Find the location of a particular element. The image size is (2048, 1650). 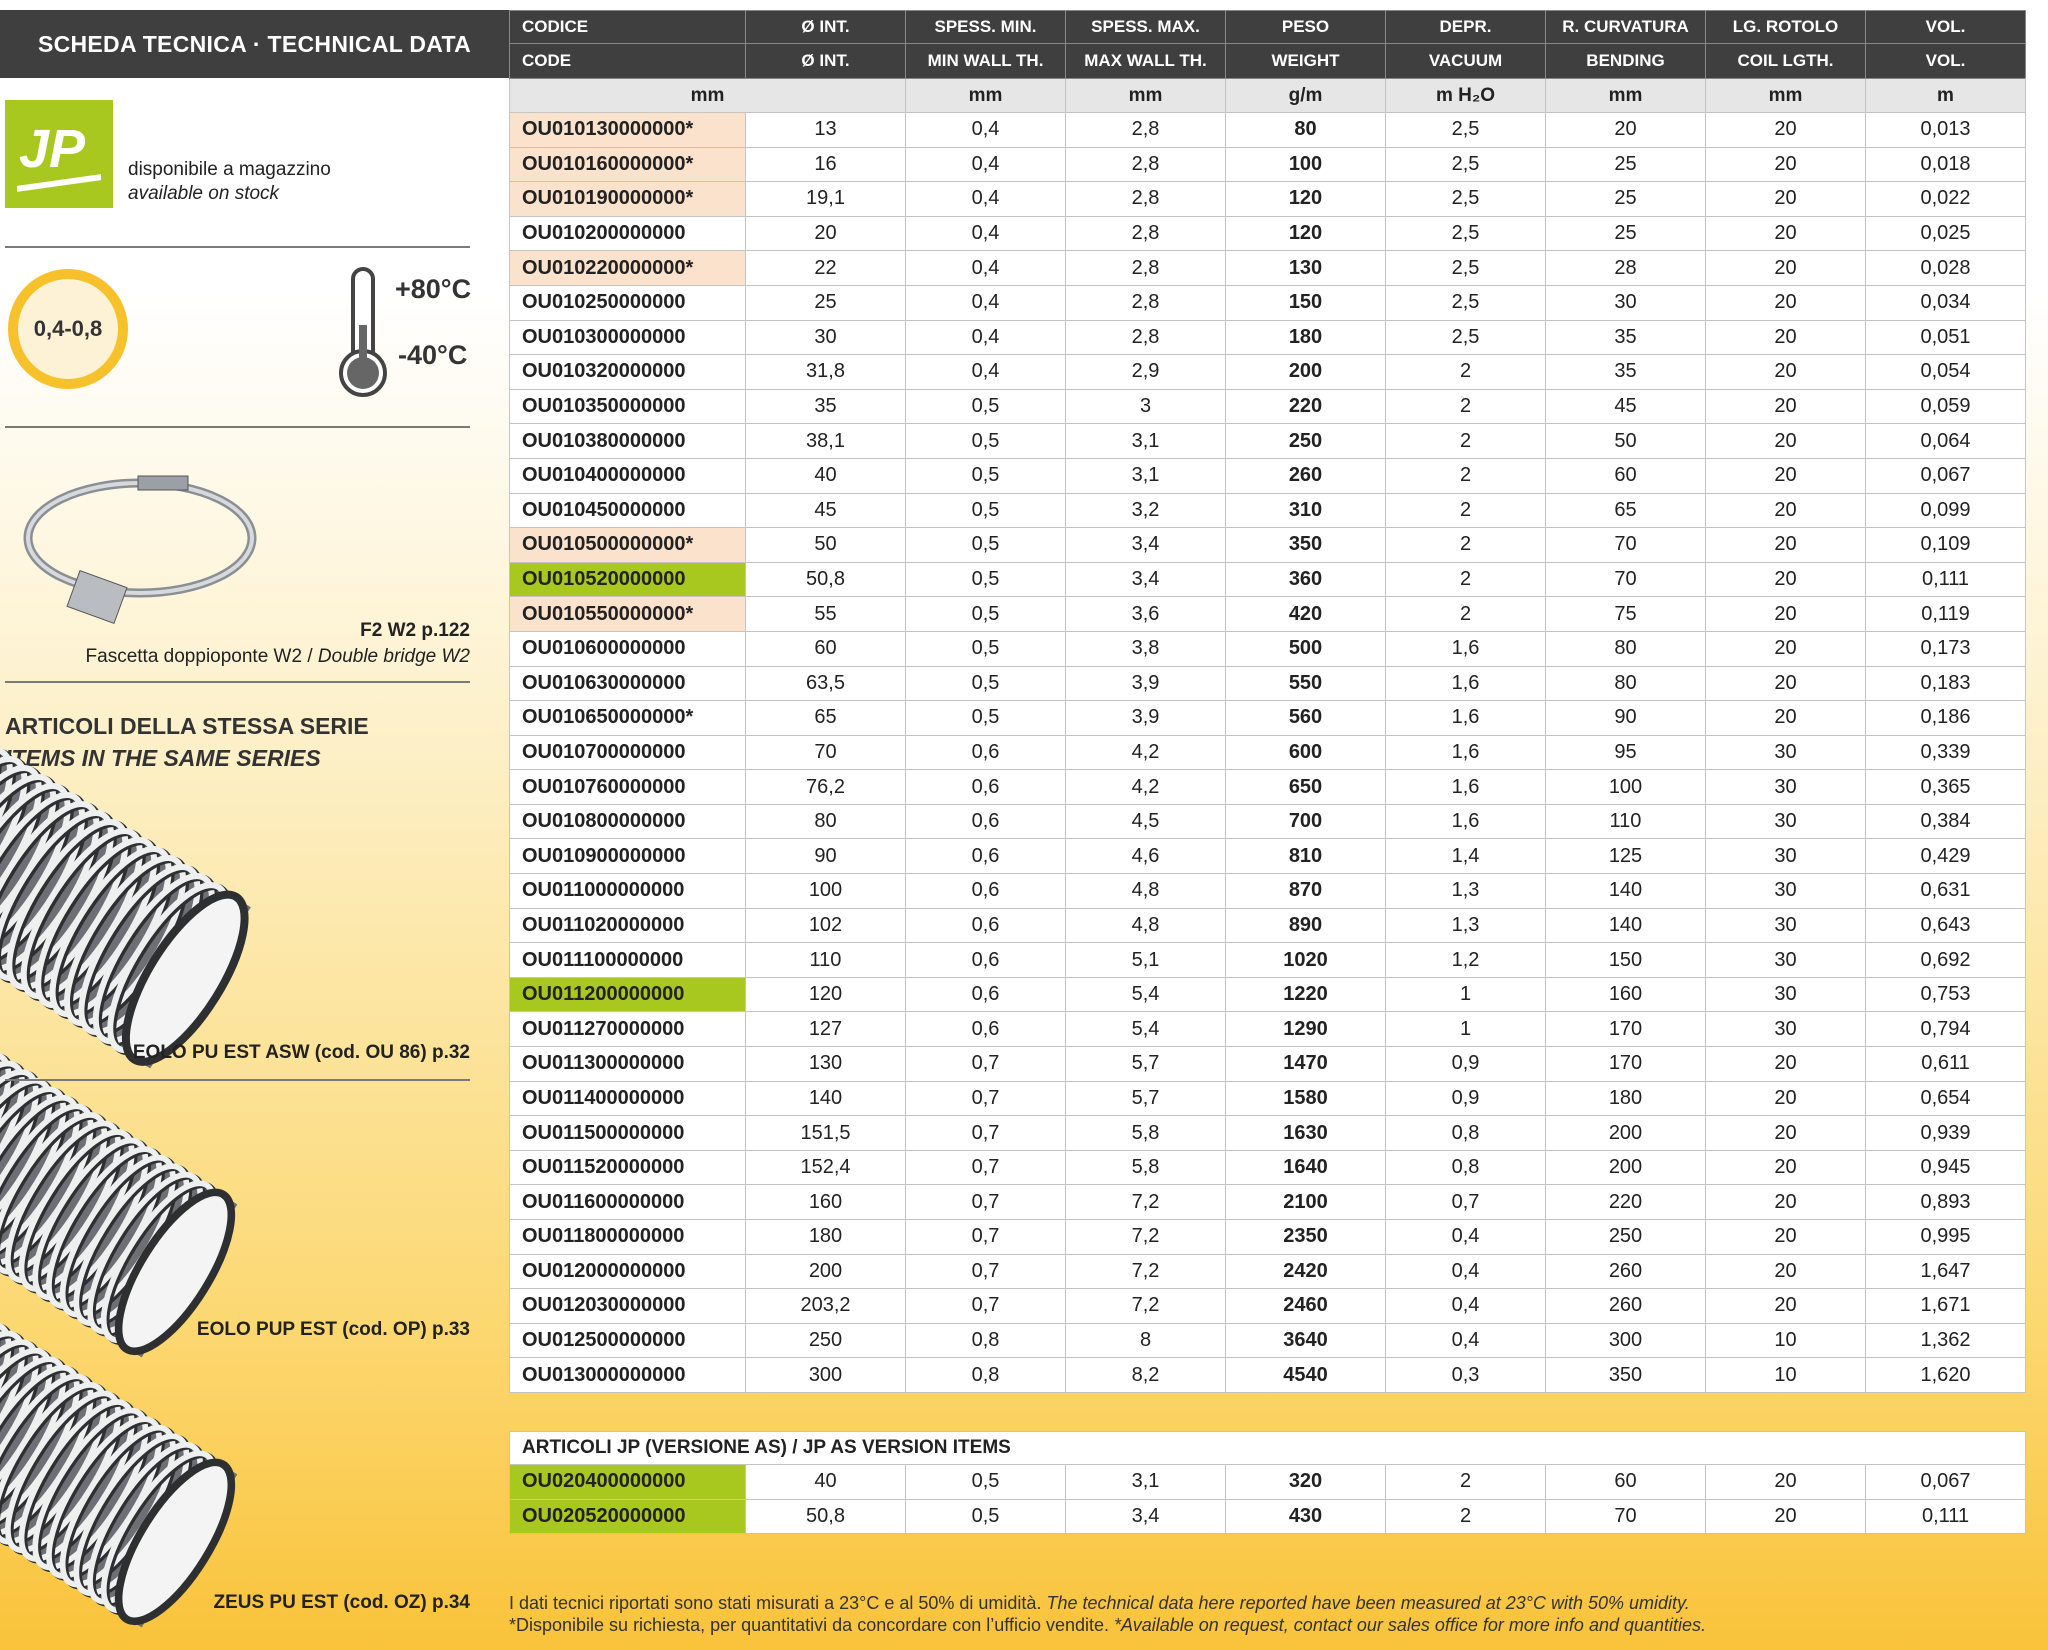

table-cell: 102 is located at coordinates (825, 925).